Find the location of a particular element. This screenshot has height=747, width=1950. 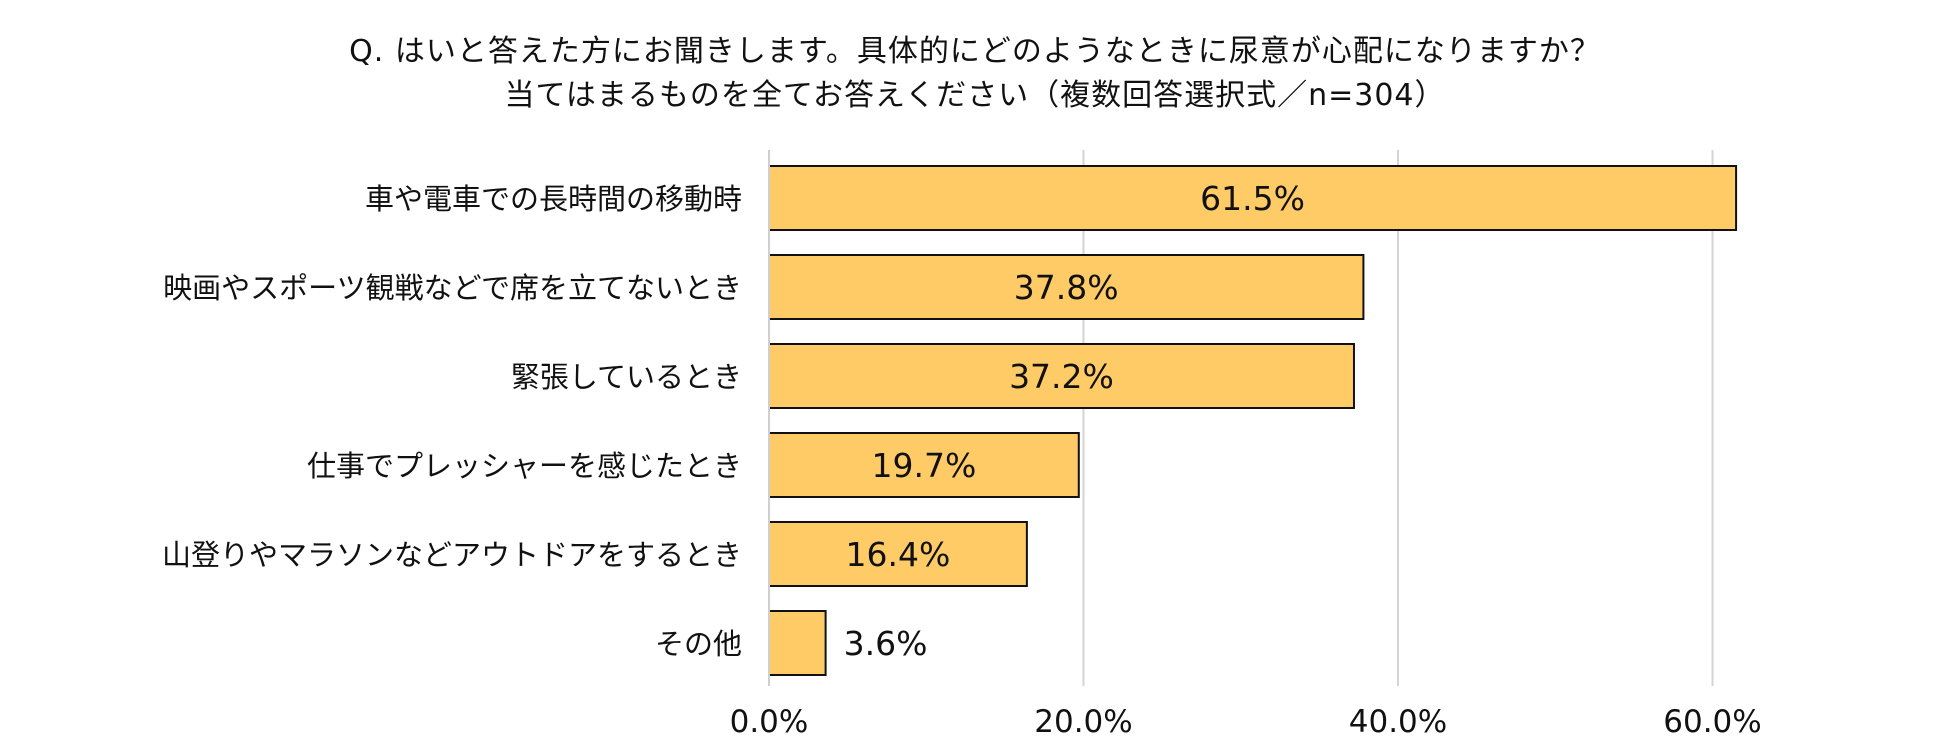

data-label-1: 61.5% is located at coordinates (1252, 198).